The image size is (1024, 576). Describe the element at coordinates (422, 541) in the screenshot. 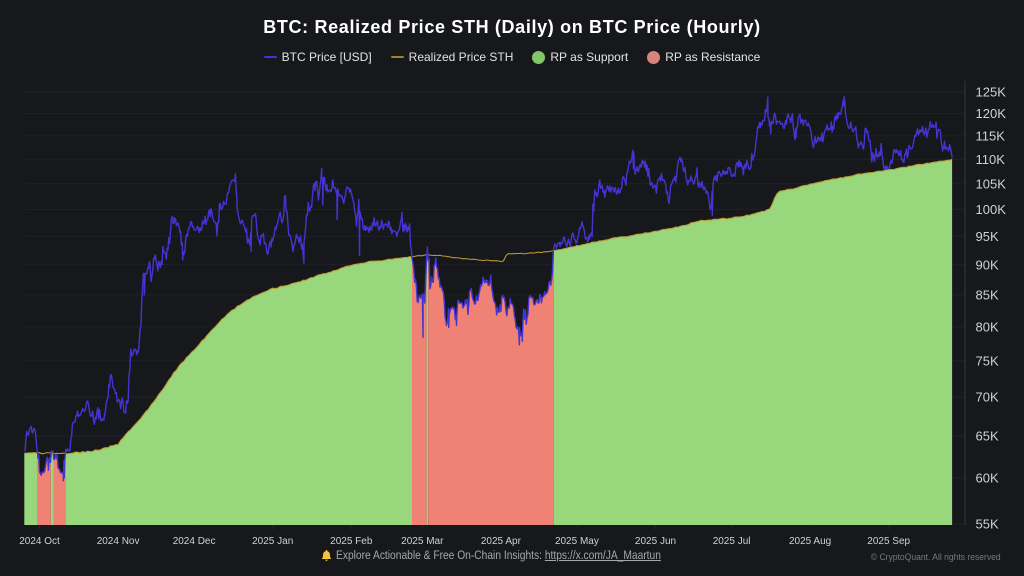

I see `svg-text: 2025 Mar` at that location.